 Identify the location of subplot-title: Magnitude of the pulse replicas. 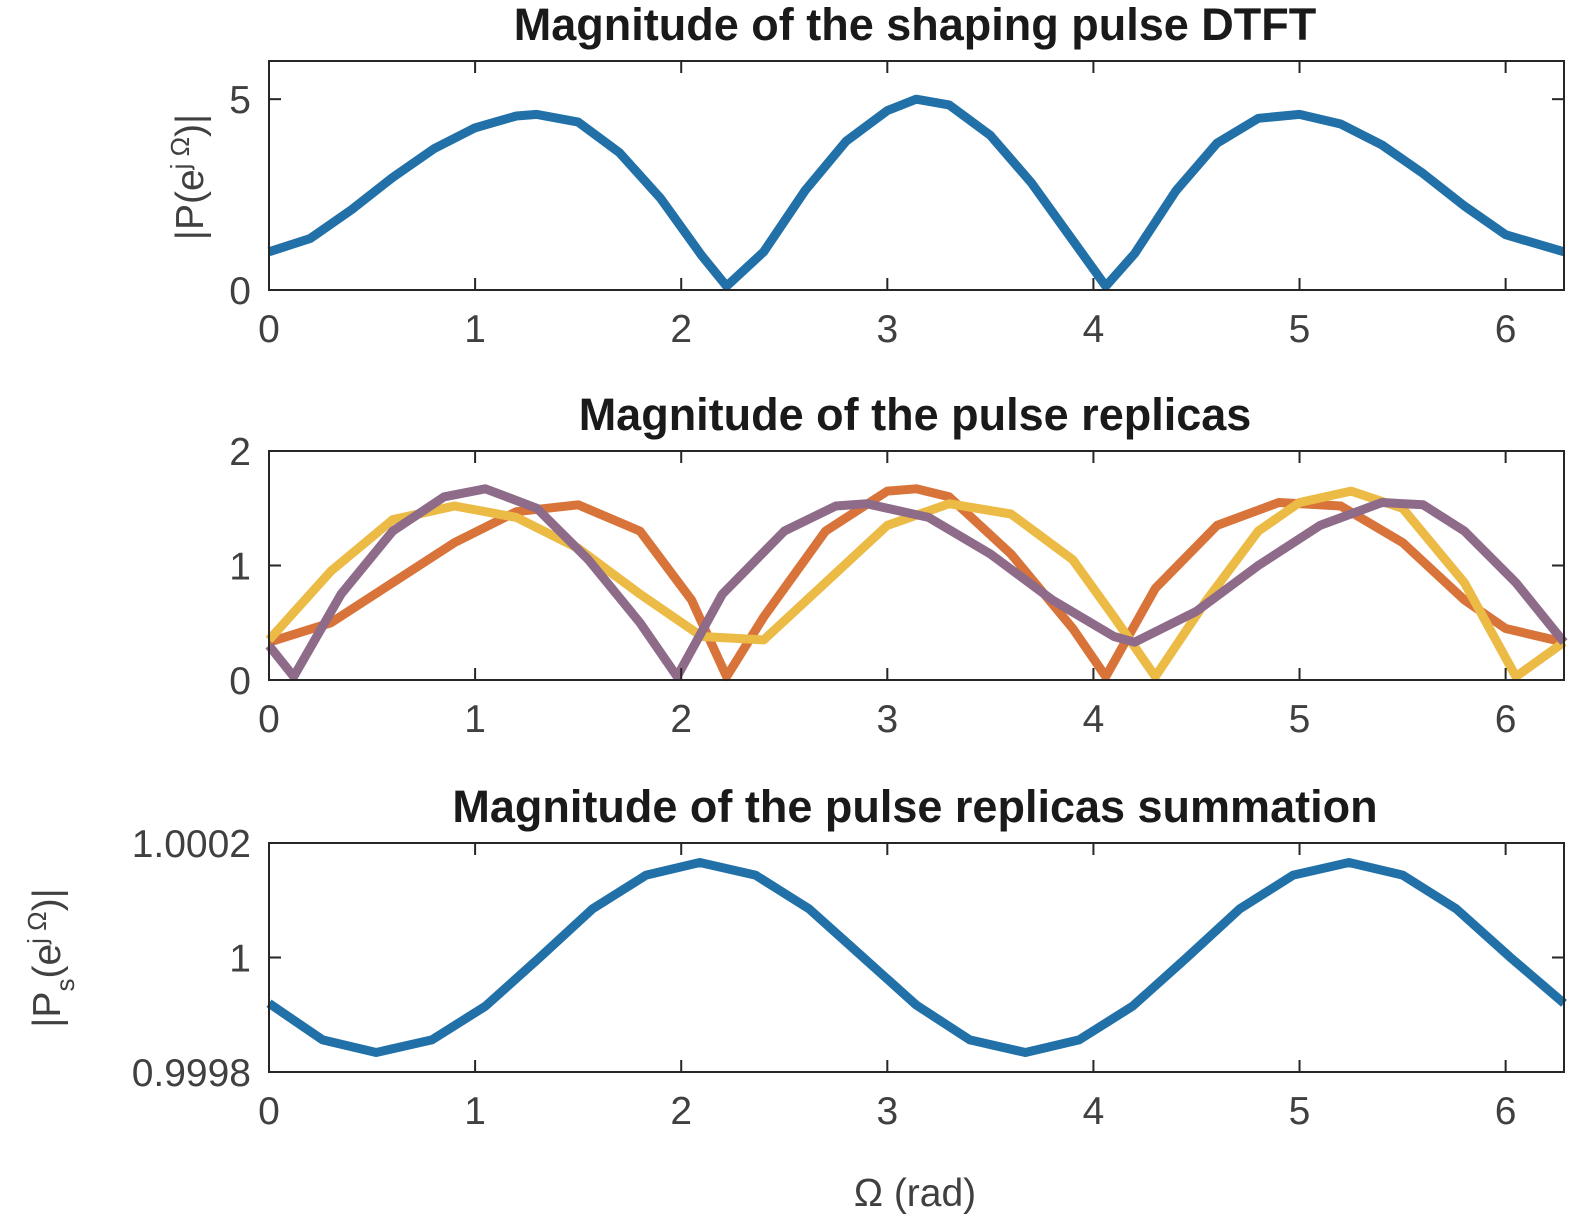
(915, 414).